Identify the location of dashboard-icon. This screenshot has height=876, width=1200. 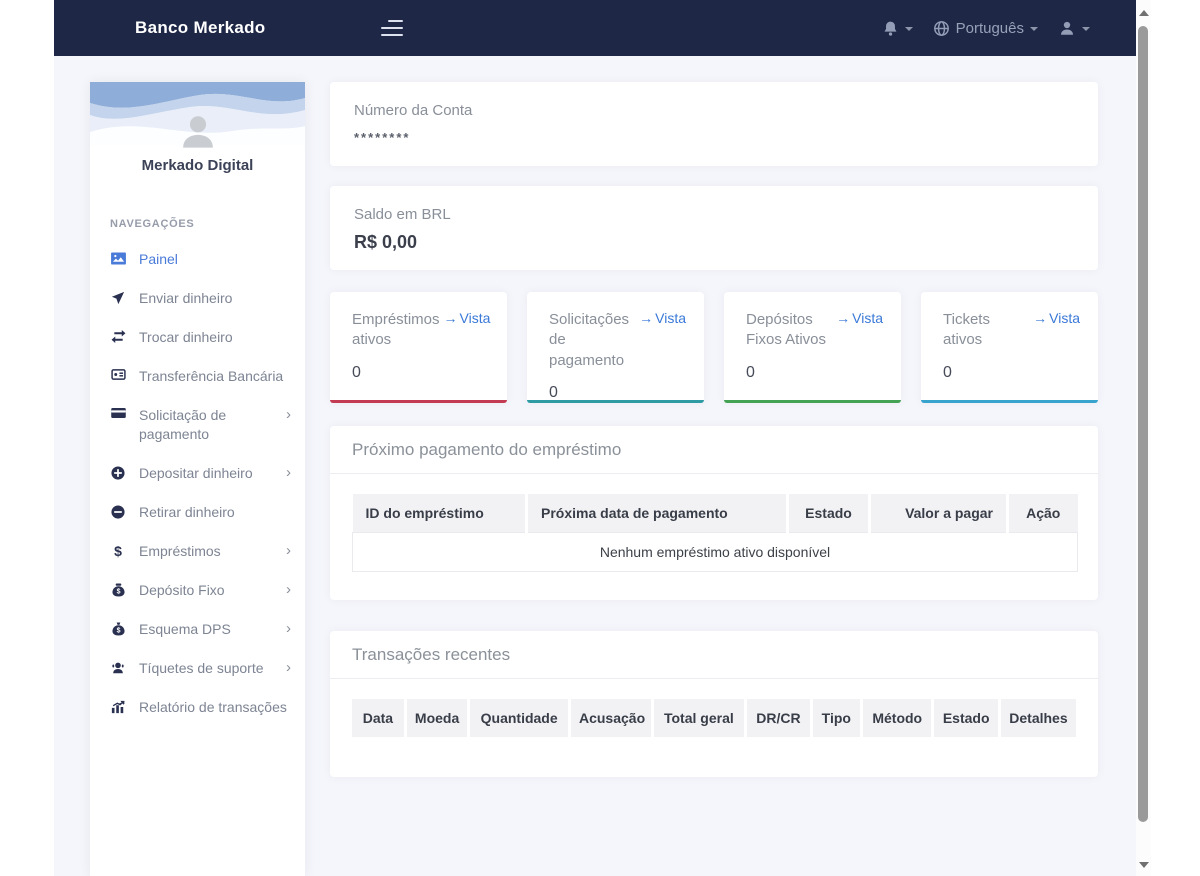
(118, 257).